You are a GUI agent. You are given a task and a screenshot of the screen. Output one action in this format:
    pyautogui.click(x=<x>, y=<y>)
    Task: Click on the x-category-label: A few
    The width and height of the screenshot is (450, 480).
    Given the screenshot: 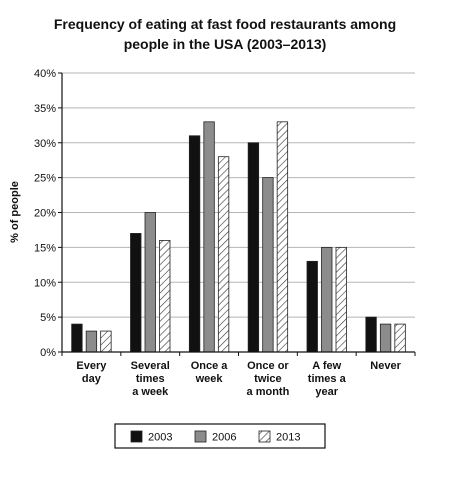 What is the action you would take?
    pyautogui.click(x=326, y=366)
    